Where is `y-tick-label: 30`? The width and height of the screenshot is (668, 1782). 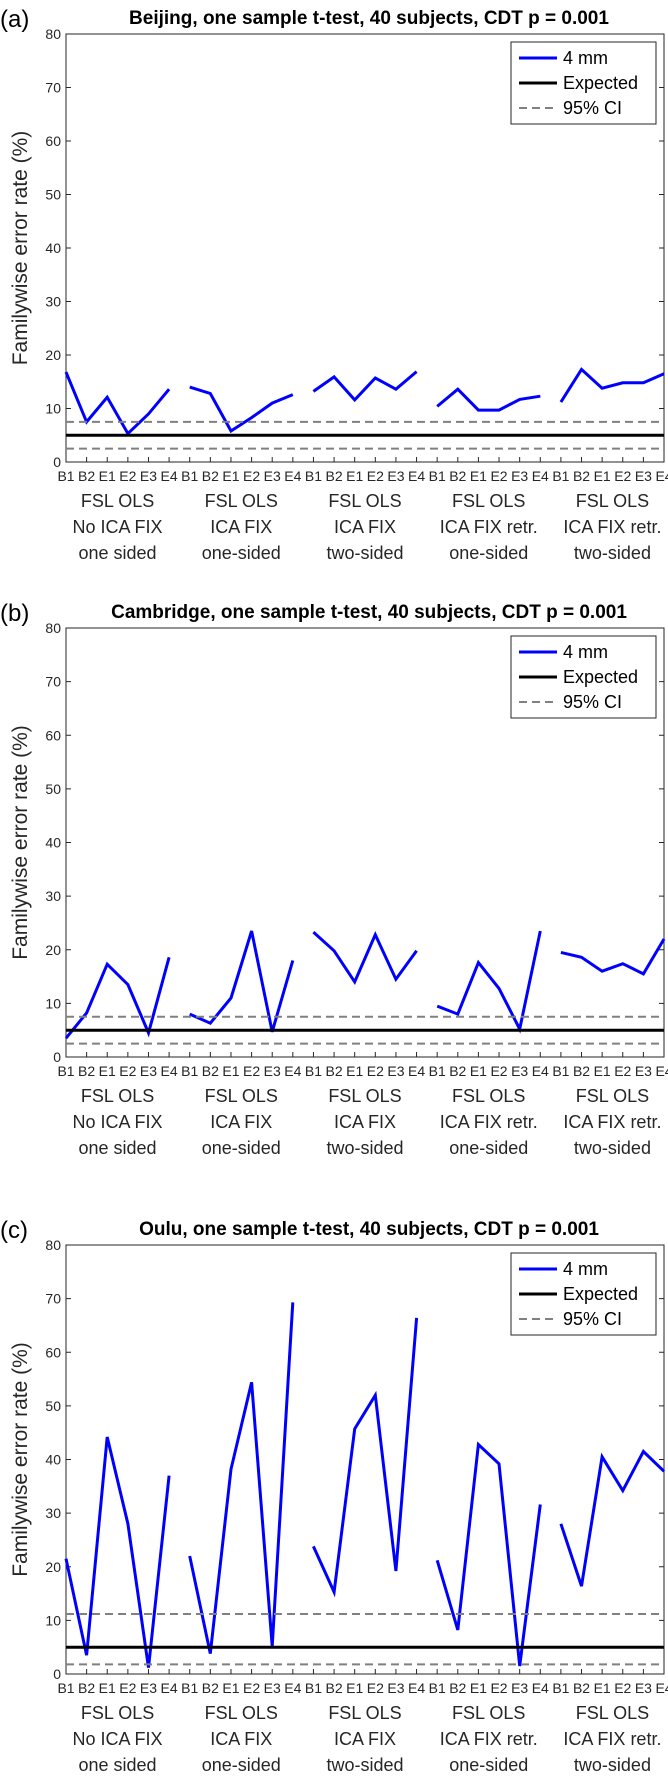 y-tick-label: 30 is located at coordinates (53, 896).